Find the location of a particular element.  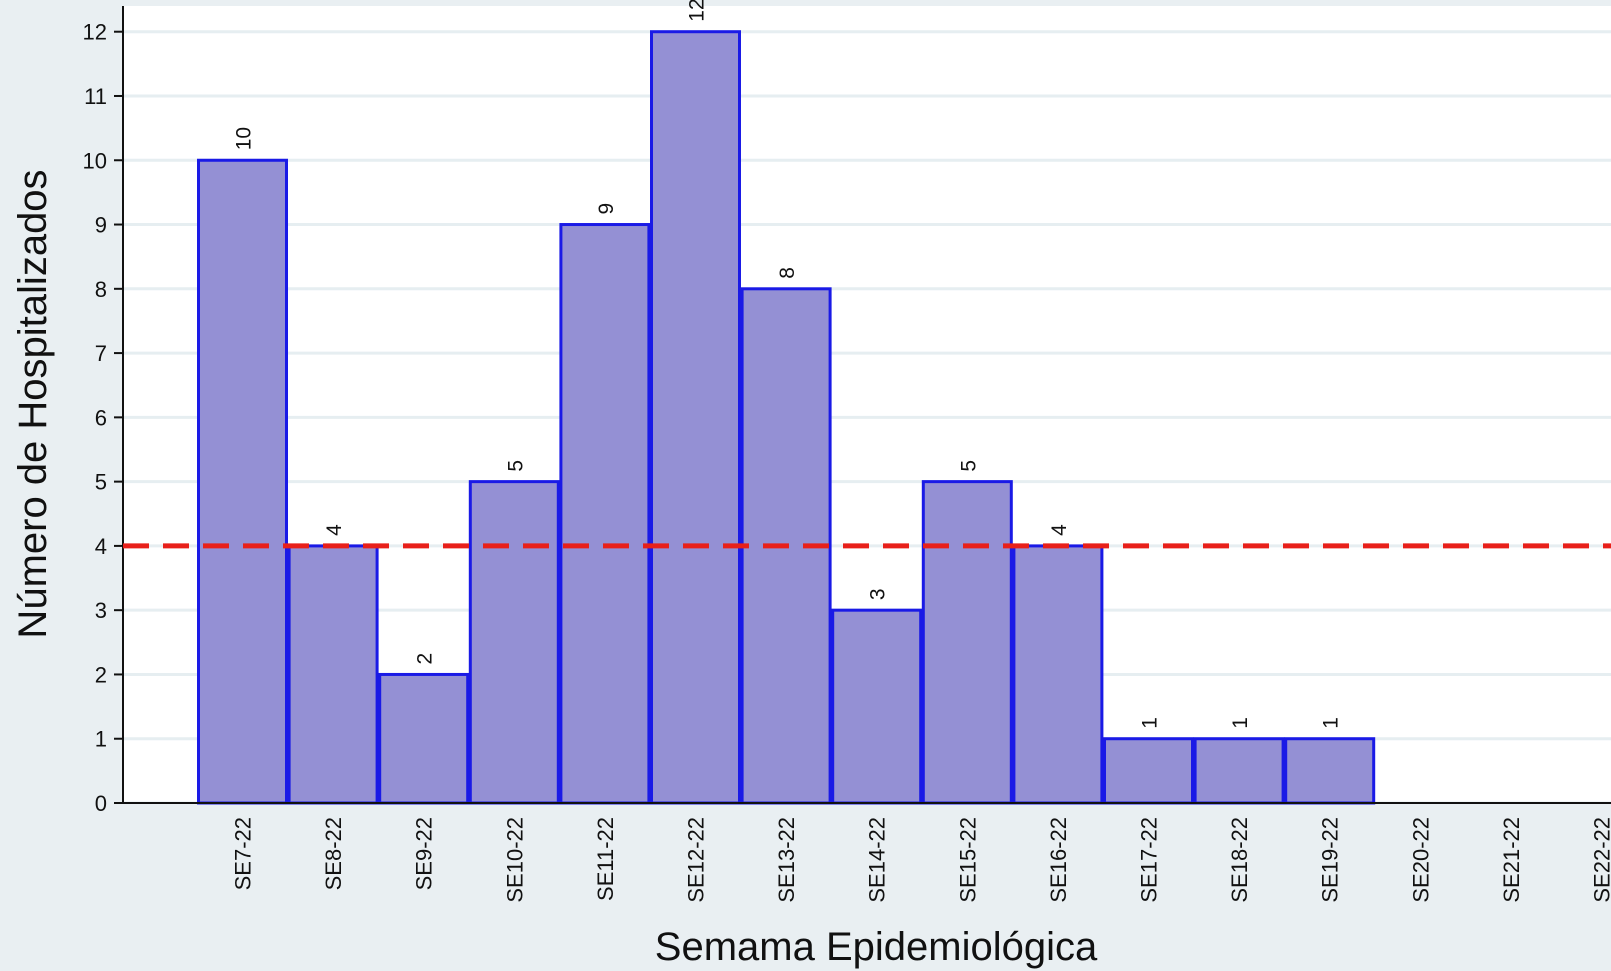

y-tick-label: 2 is located at coordinates (101, 674).